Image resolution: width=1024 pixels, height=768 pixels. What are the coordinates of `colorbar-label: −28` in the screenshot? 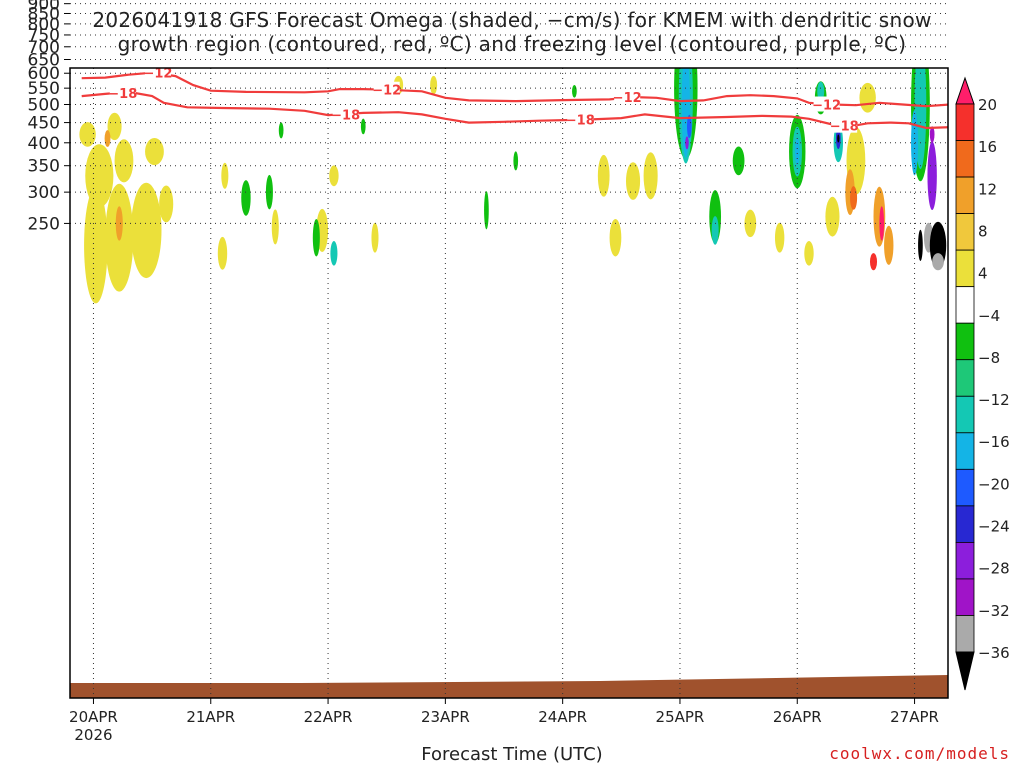 It's located at (994, 569).